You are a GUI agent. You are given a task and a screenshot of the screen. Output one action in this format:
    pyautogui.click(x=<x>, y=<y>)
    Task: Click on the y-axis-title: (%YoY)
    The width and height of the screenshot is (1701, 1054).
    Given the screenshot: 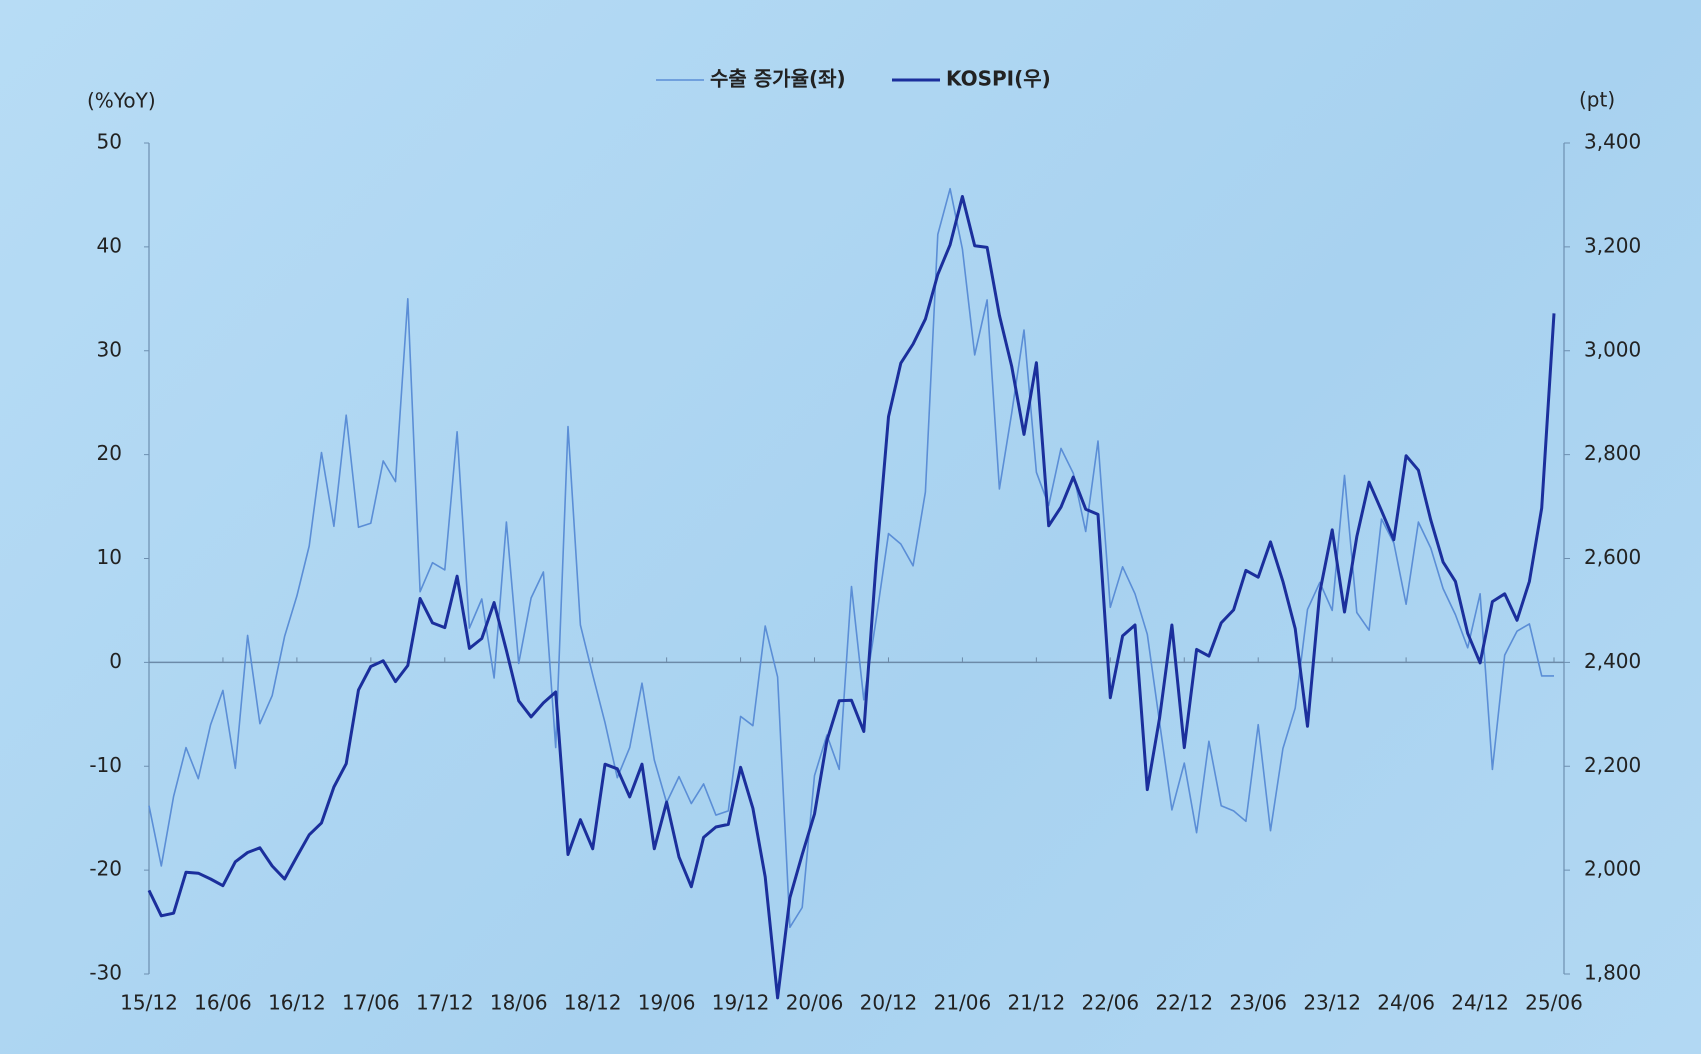 What is the action you would take?
    pyautogui.click(x=121, y=101)
    